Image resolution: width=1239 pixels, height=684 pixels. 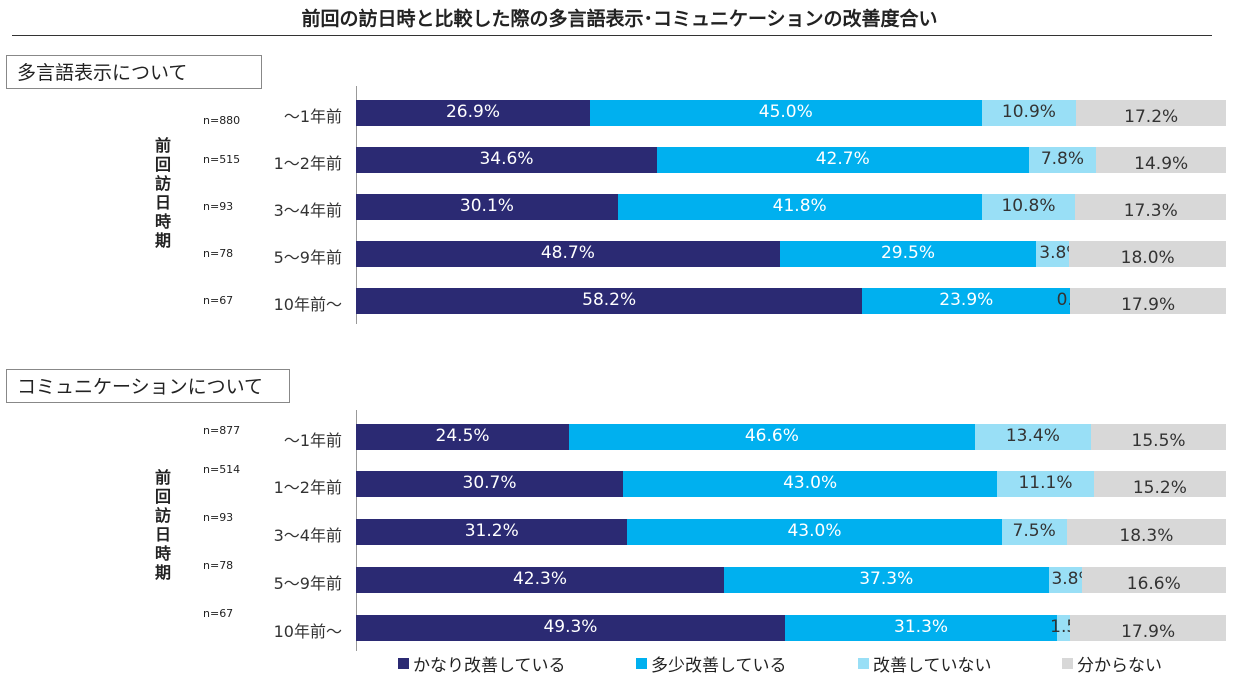 What do you see at coordinates (1151, 117) in the screenshot?
I see `data-label: 17.2%` at bounding box center [1151, 117].